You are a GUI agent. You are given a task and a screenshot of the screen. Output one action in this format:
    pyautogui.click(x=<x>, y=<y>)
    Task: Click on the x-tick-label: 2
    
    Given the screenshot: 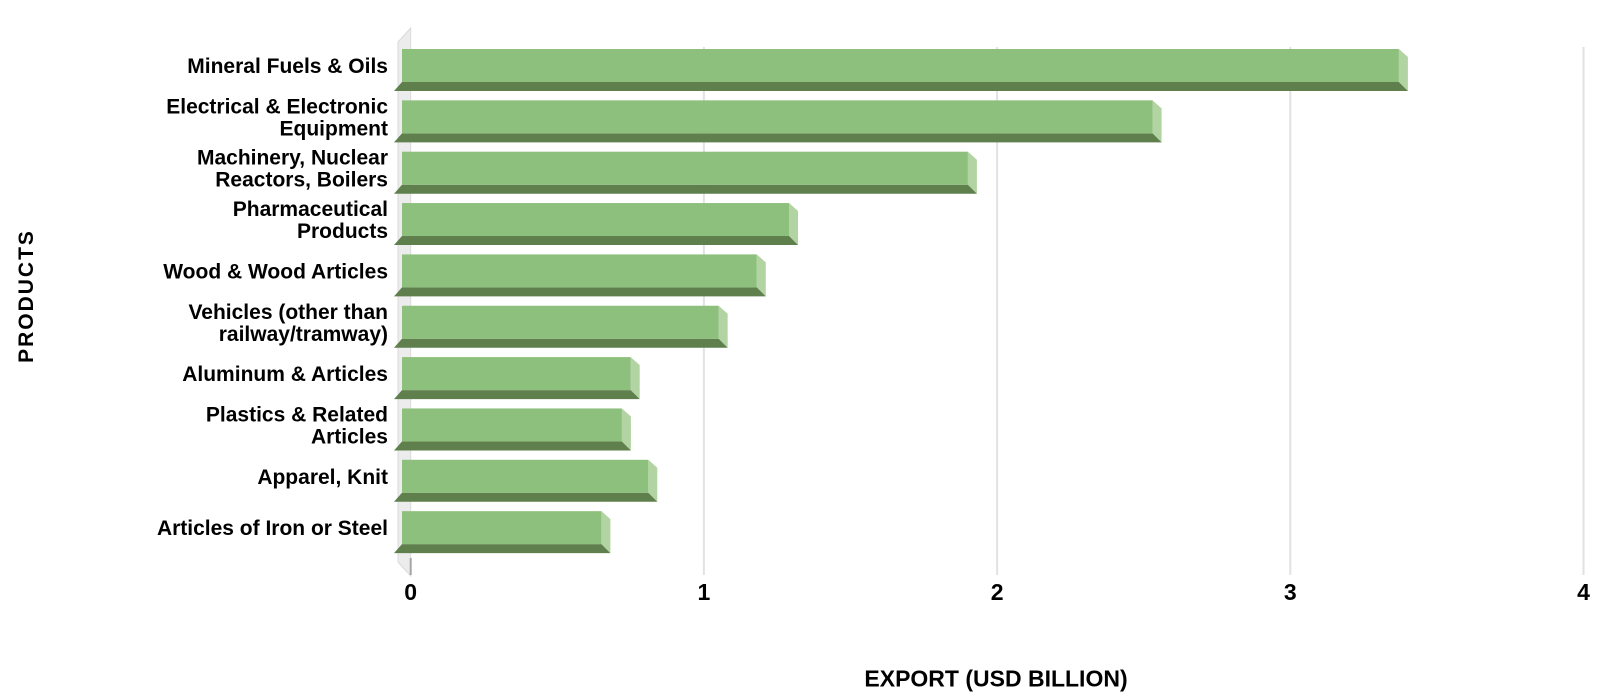 What is the action you would take?
    pyautogui.click(x=997, y=592)
    